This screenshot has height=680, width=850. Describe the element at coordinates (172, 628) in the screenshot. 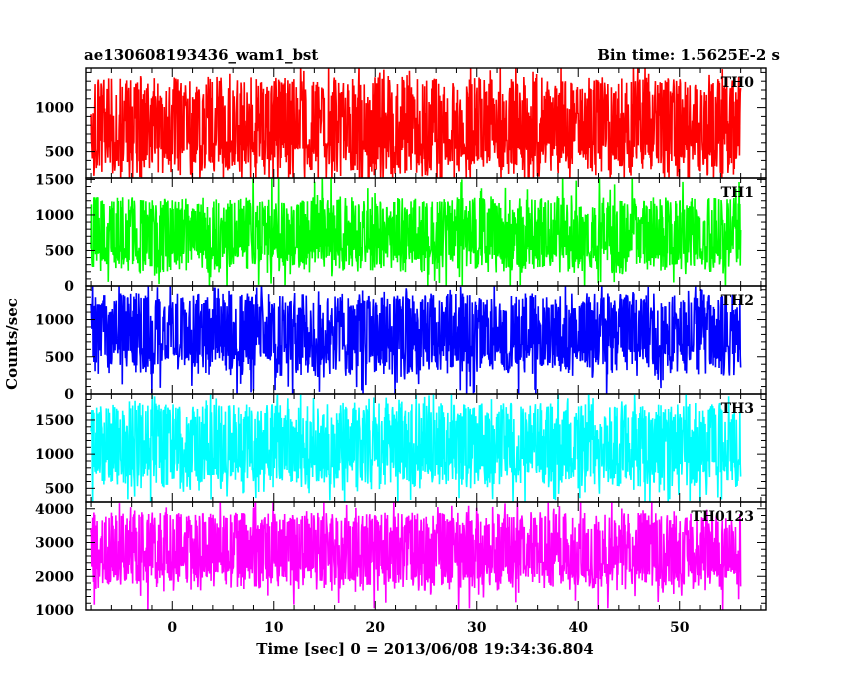

I see `x-tick-label: 0` at that location.